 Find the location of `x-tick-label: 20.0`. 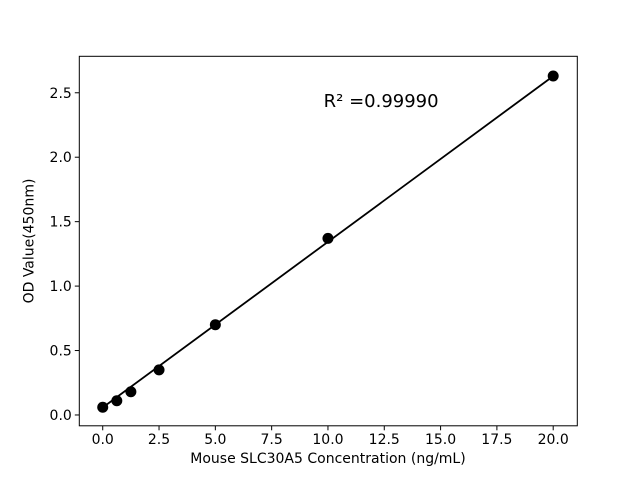

x-tick-label: 20.0 is located at coordinates (553, 440).